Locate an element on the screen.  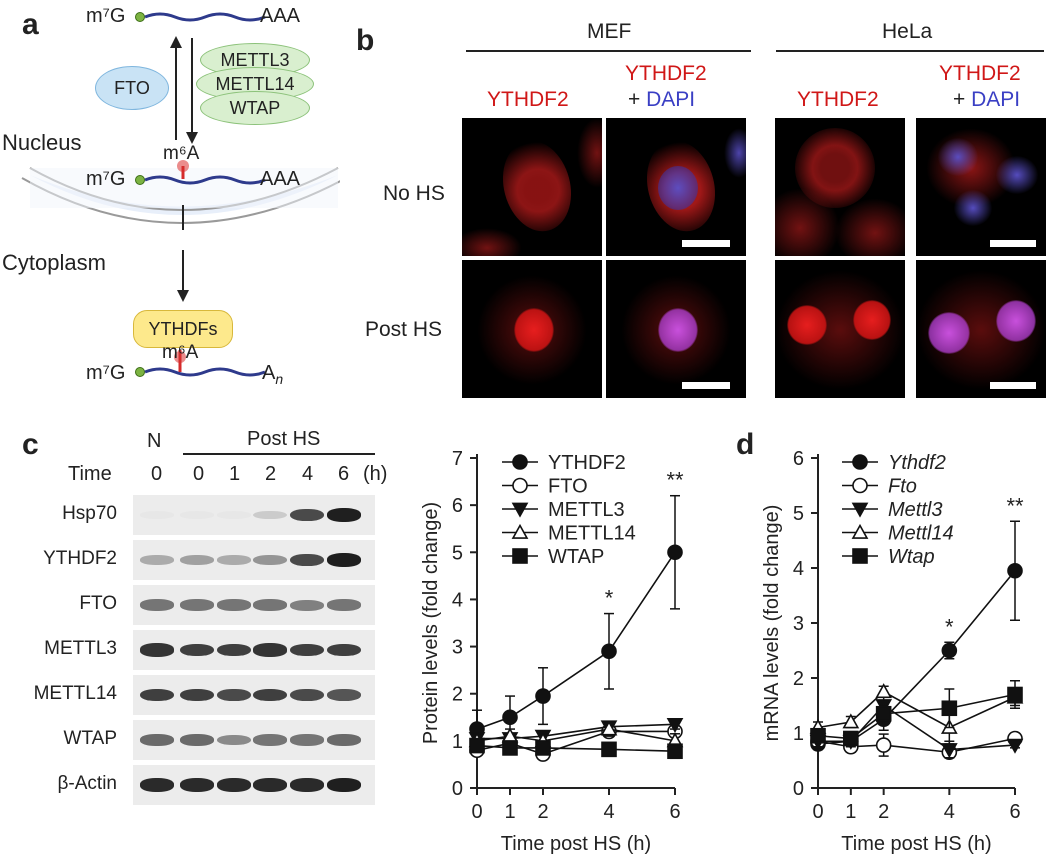
group-mef-rule is located at coordinates (608, 51).